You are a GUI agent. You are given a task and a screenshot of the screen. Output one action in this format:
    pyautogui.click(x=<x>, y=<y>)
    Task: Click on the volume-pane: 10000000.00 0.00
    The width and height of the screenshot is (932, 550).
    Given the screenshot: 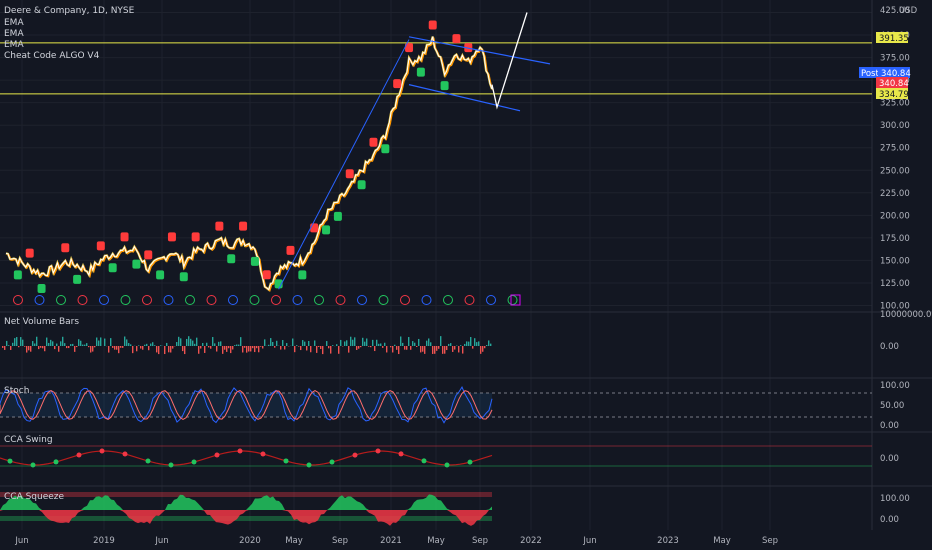 What is the action you would take?
    pyautogui.click(x=467, y=332)
    